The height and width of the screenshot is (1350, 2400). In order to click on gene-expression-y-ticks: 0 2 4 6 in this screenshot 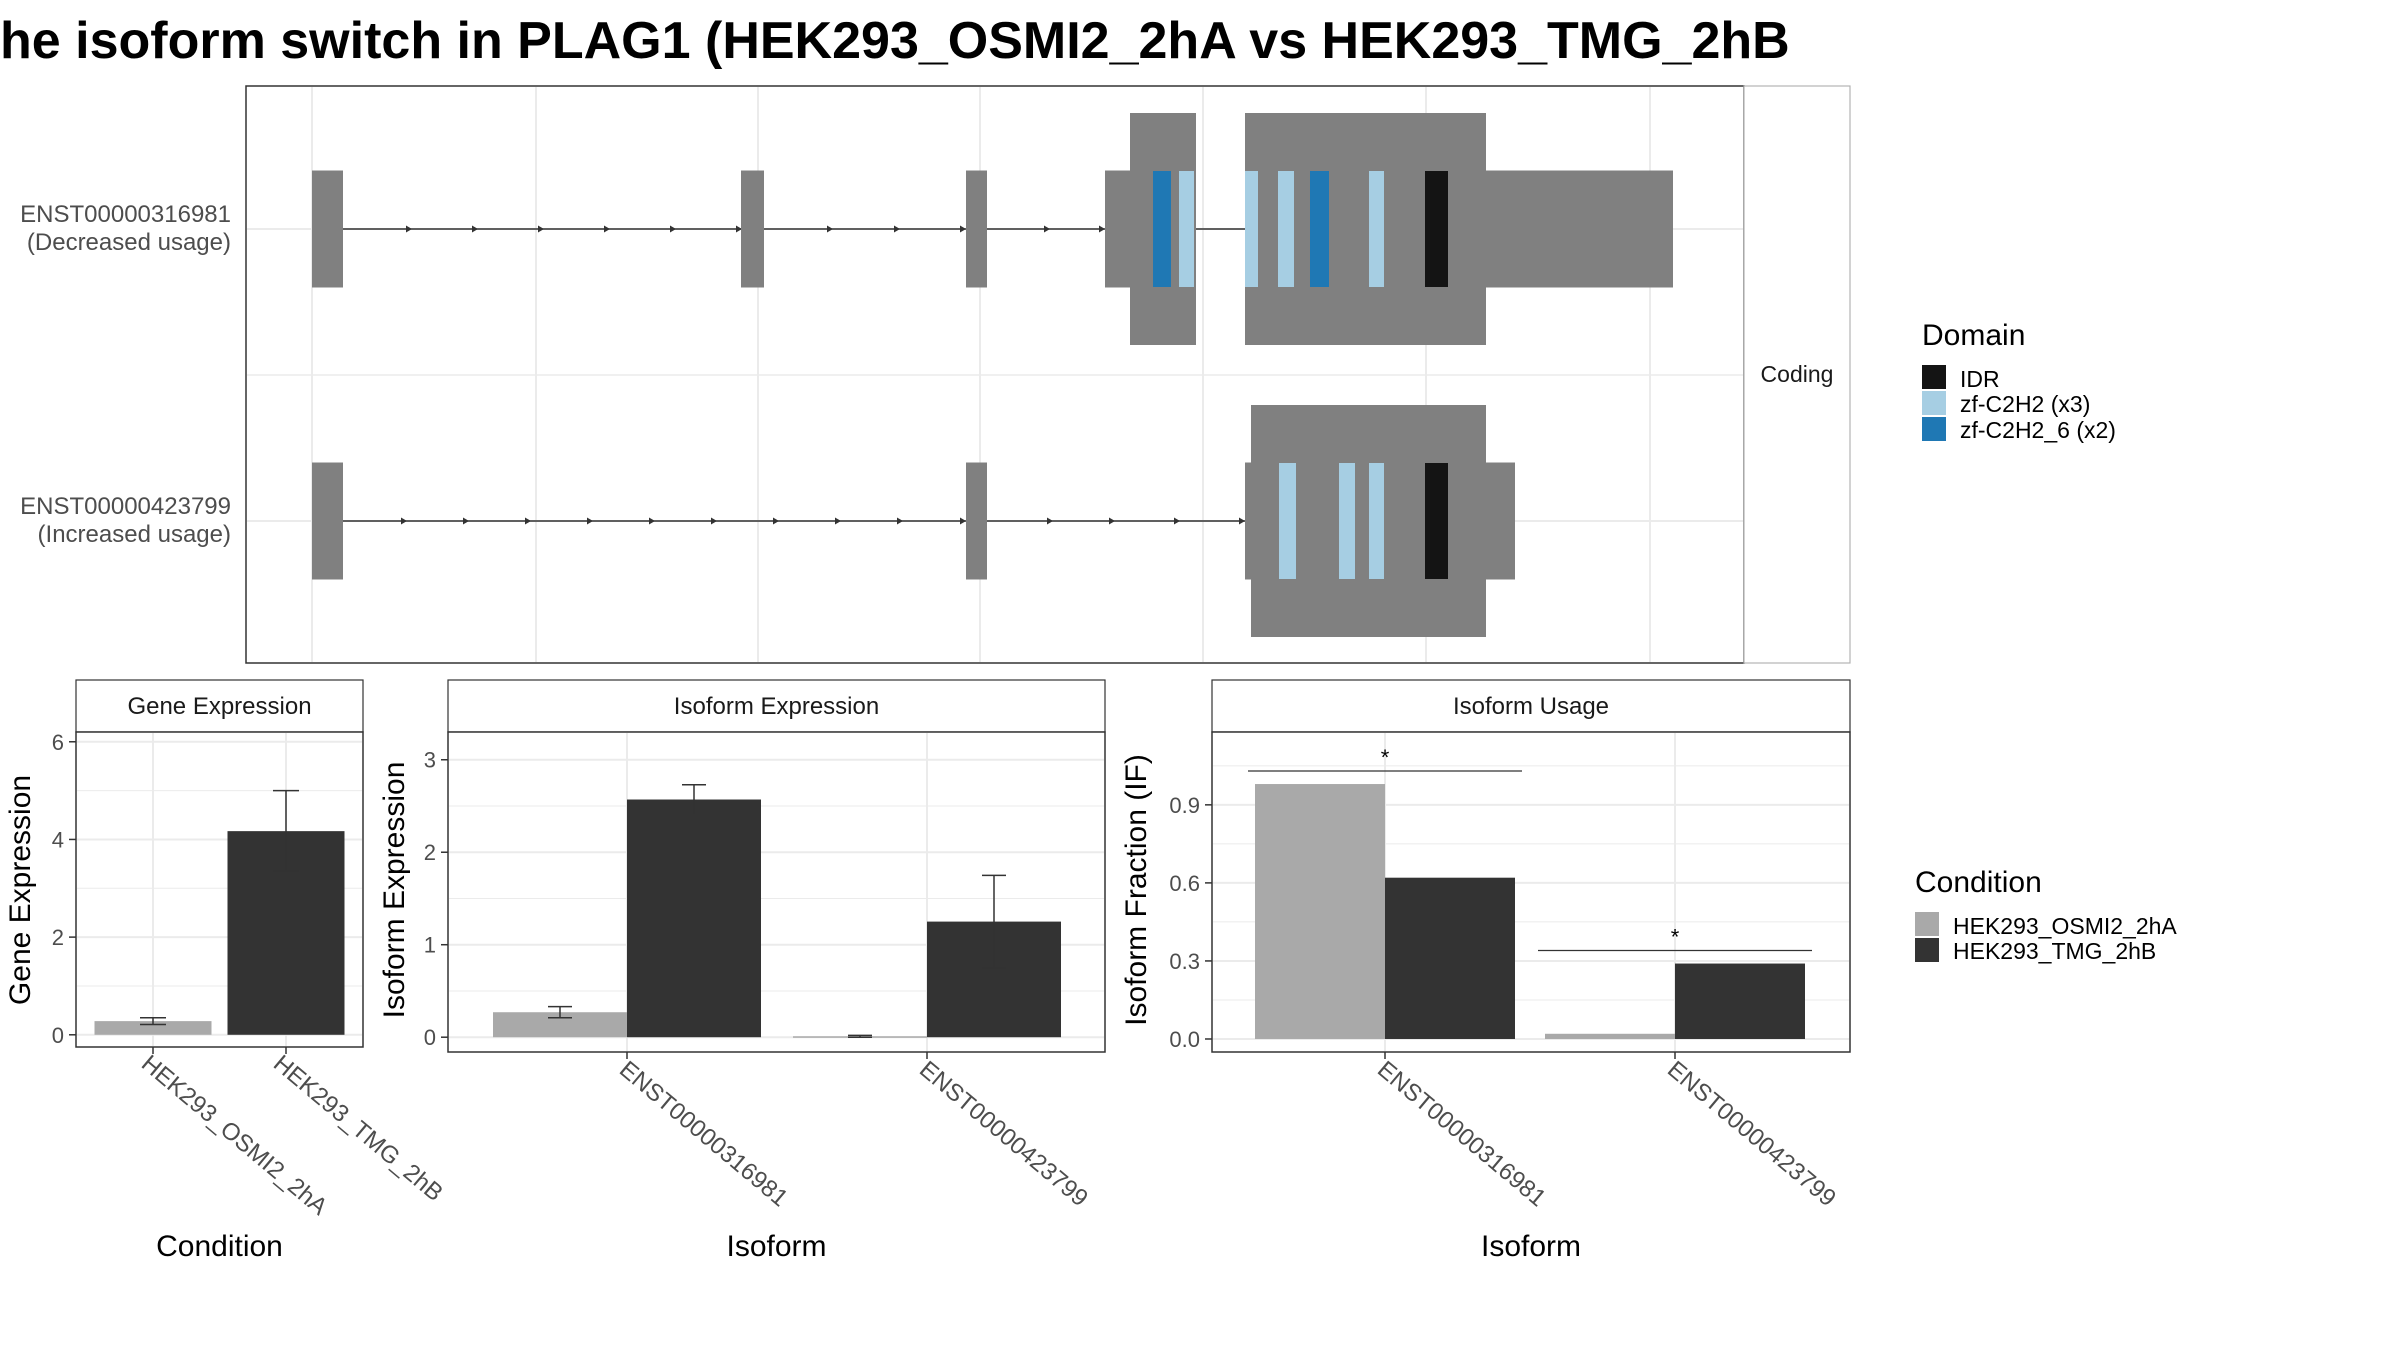, I will do `click(169, 892)`.